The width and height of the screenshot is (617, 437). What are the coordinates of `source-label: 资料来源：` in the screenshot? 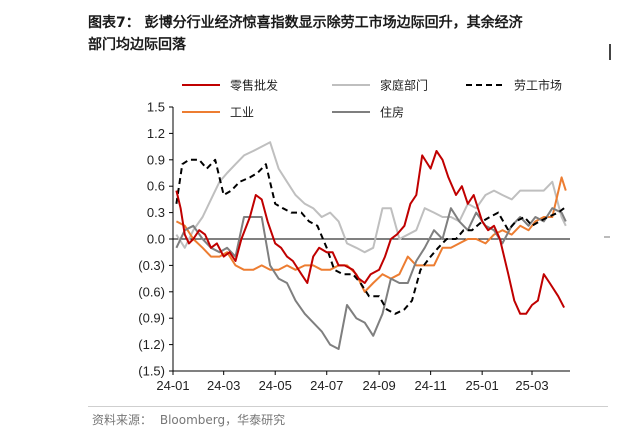 It's located at (122, 420).